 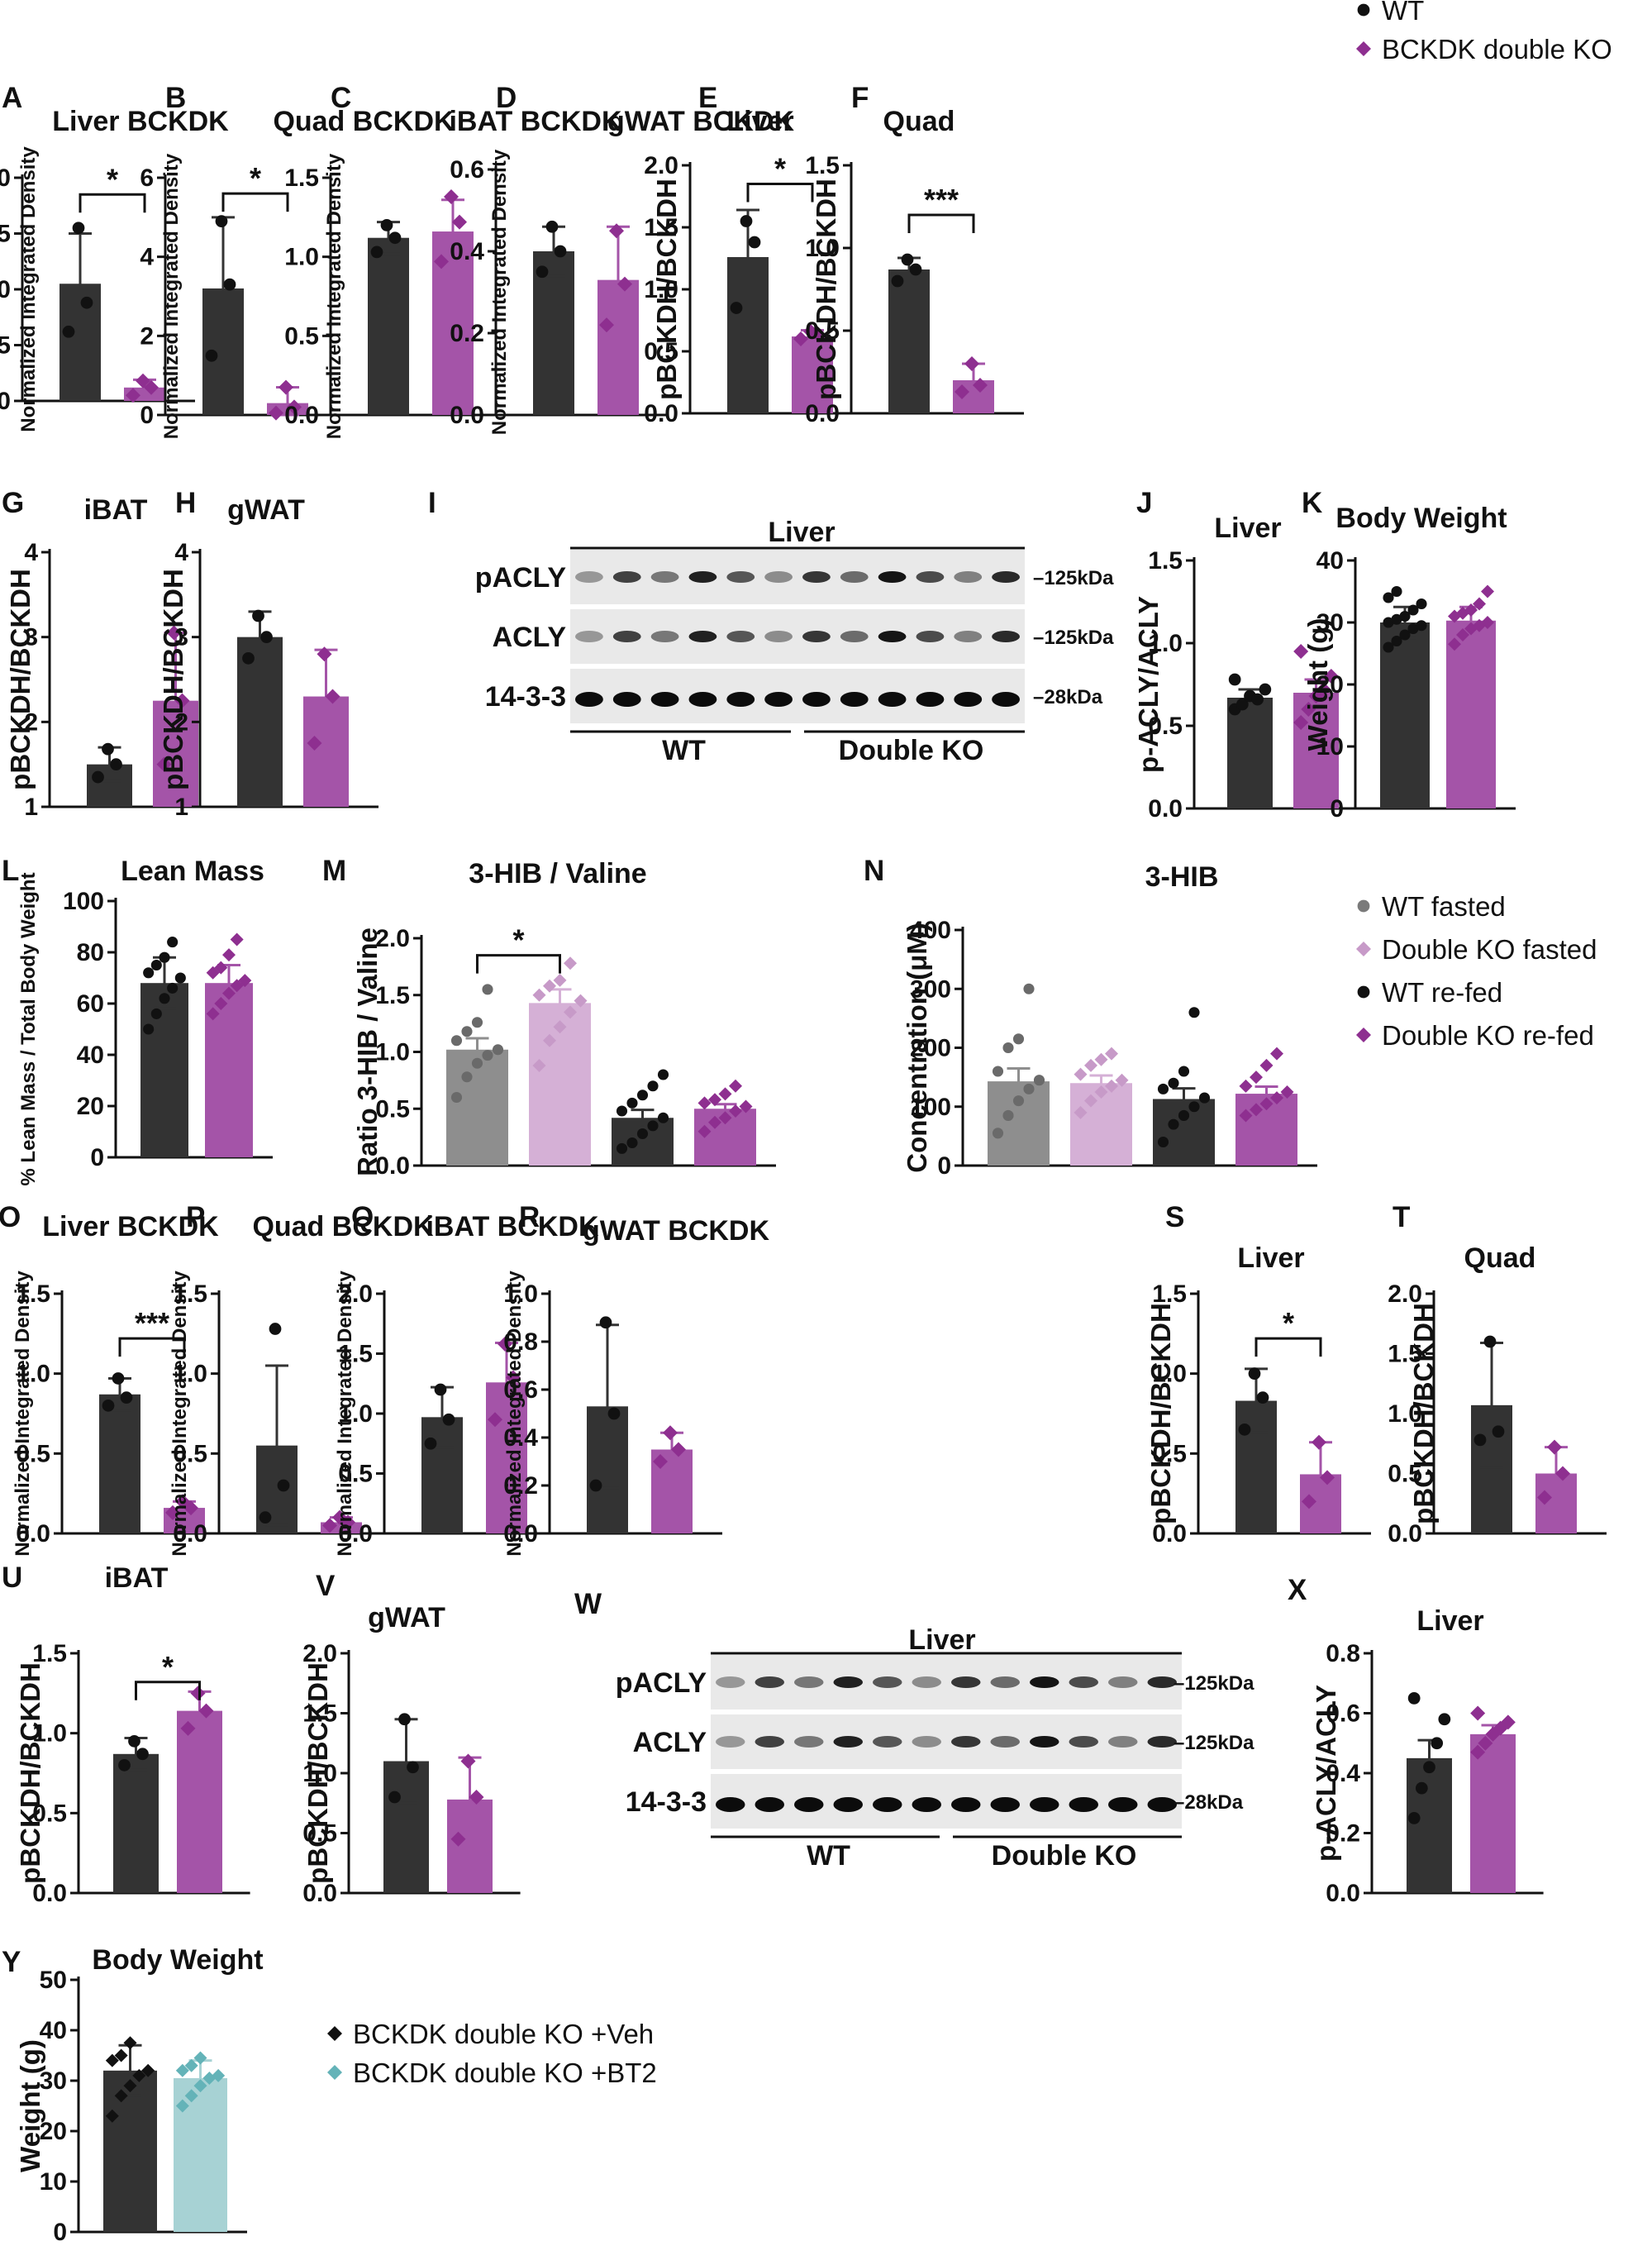 What do you see at coordinates (13, 503) in the screenshot?
I see `panel-letter: G` at bounding box center [13, 503].